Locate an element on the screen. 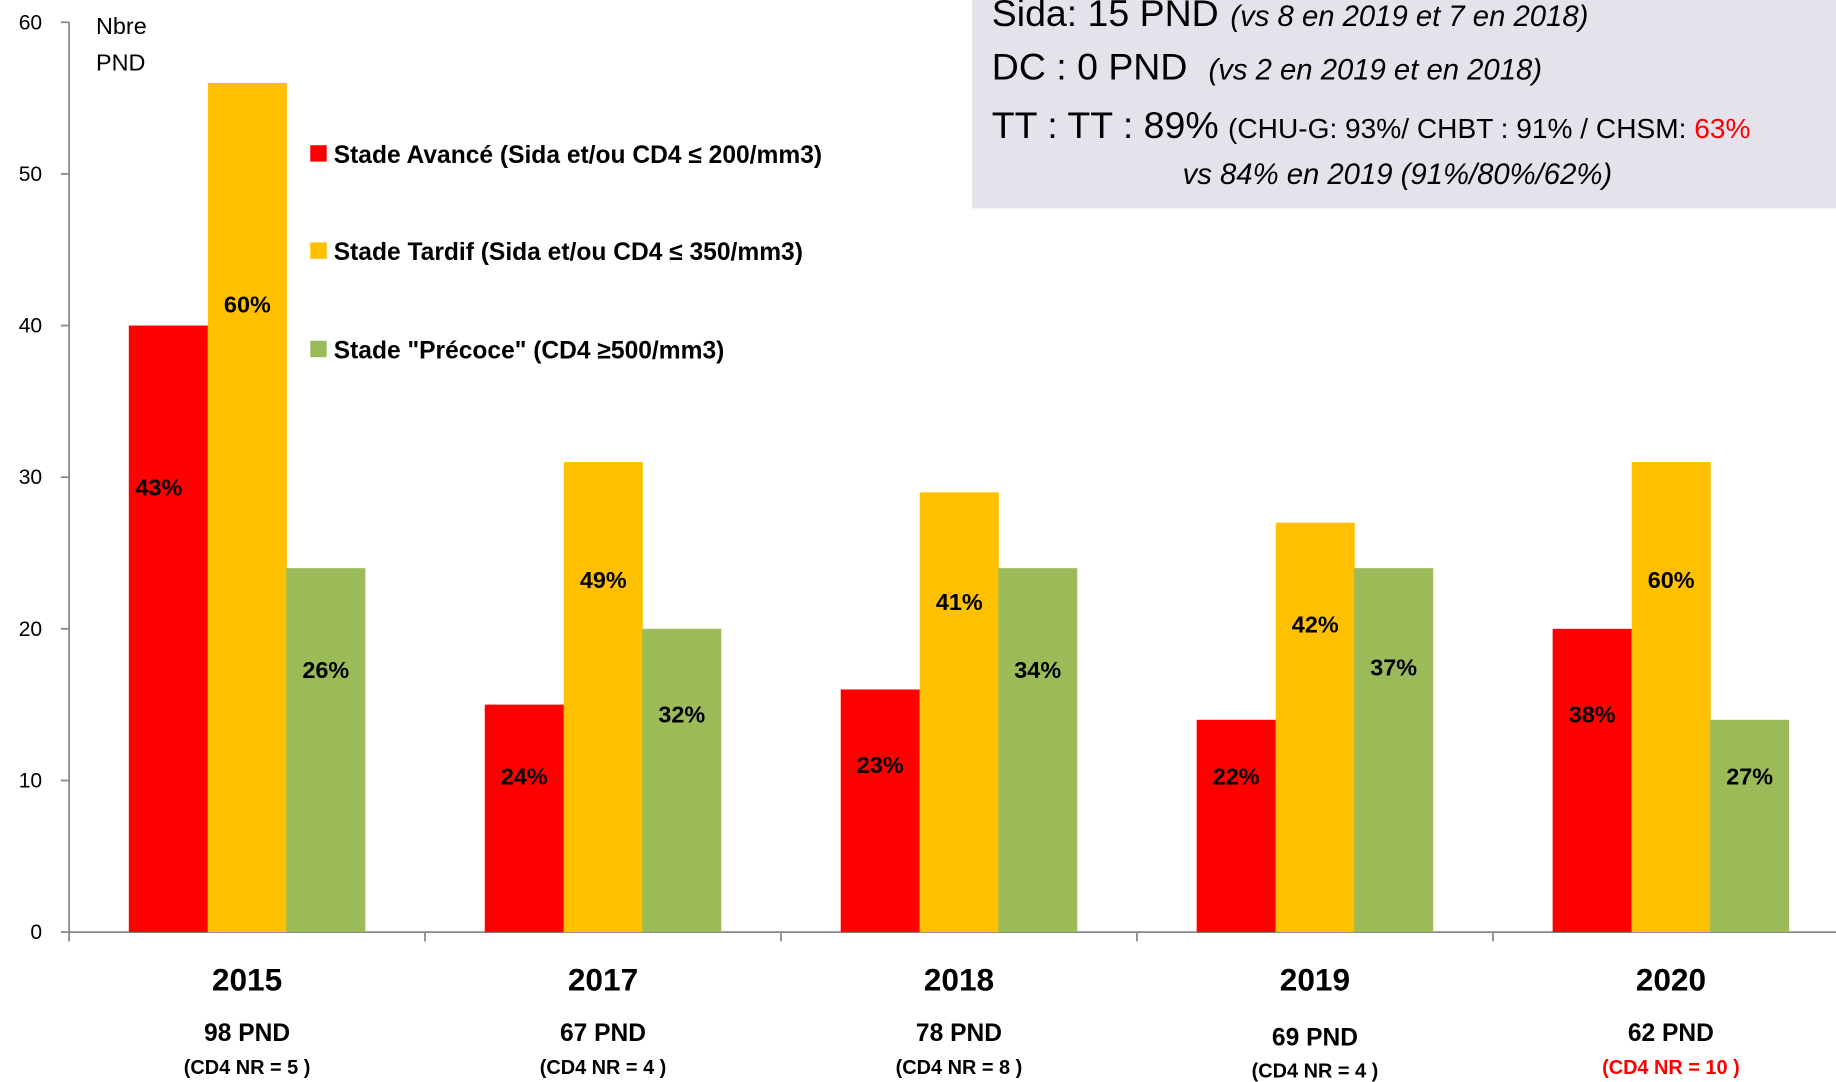  y-tick-label: 20 is located at coordinates (30, 629).